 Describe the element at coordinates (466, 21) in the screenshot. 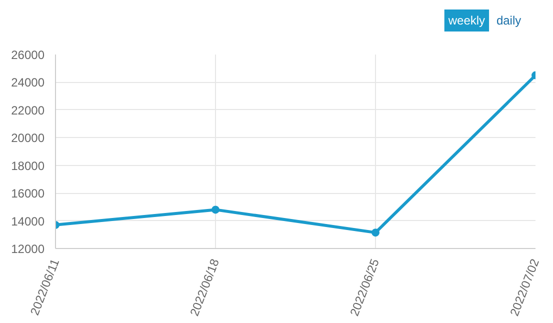

I see `text: weekly` at that location.